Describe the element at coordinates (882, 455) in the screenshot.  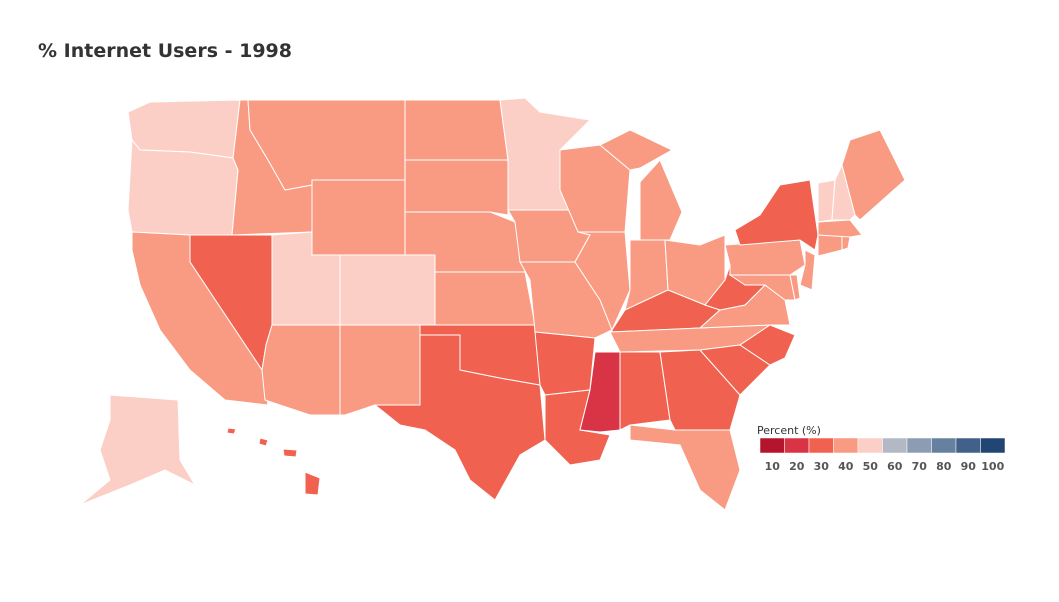
I see `legend: 10 20 30 40 50 60 70 80 90 100` at that location.